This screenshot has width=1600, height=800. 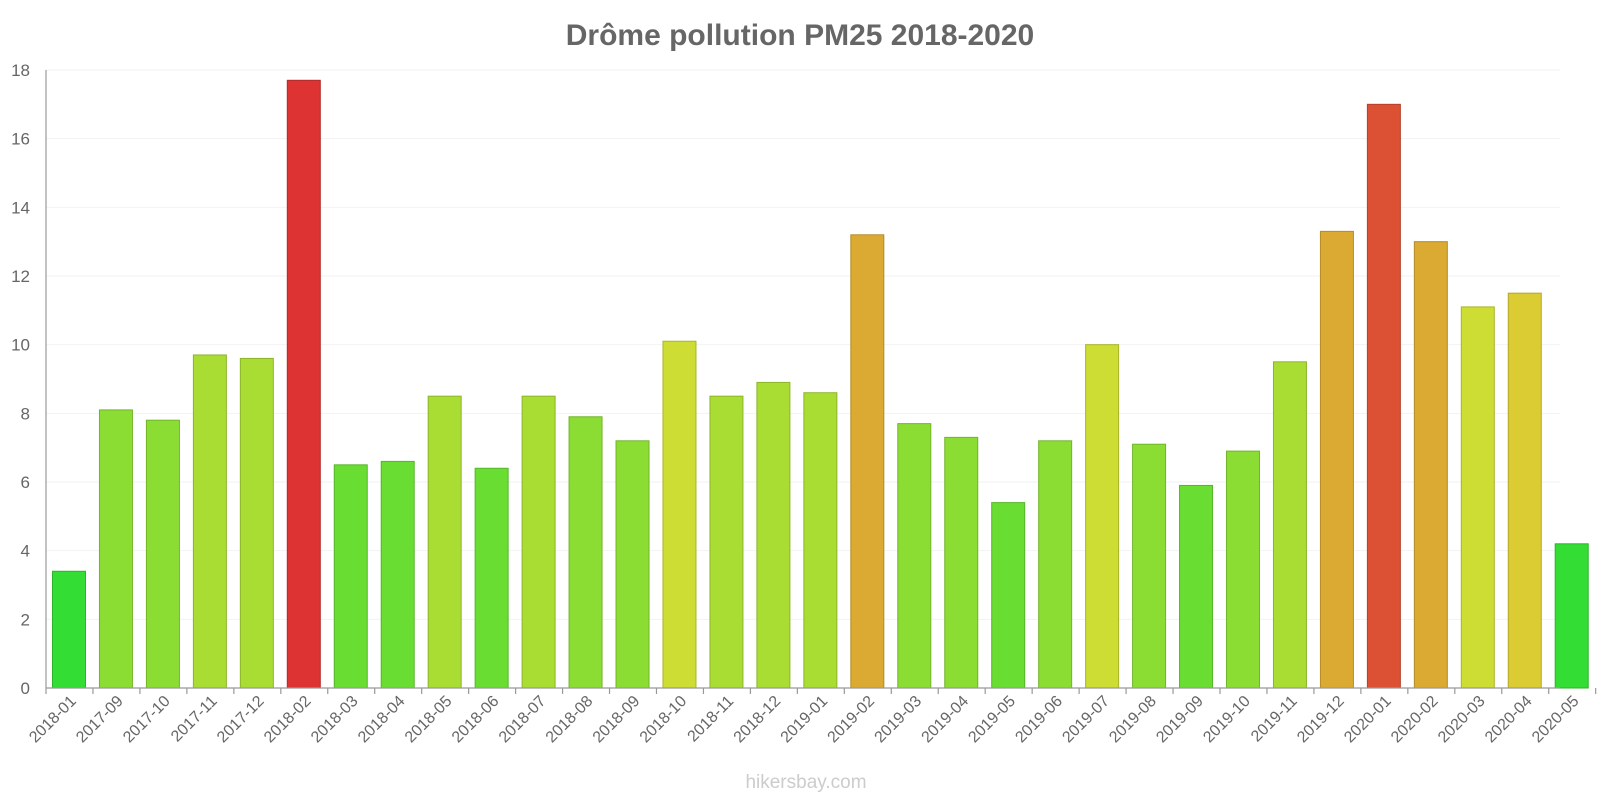 I want to click on x-tick-label: 2020-05, so click(x=1556, y=720).